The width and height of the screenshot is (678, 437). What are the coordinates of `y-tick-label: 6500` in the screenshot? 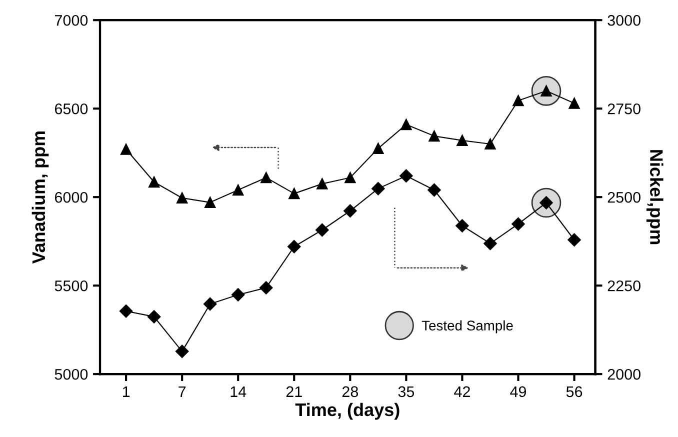 It's located at (71, 108).